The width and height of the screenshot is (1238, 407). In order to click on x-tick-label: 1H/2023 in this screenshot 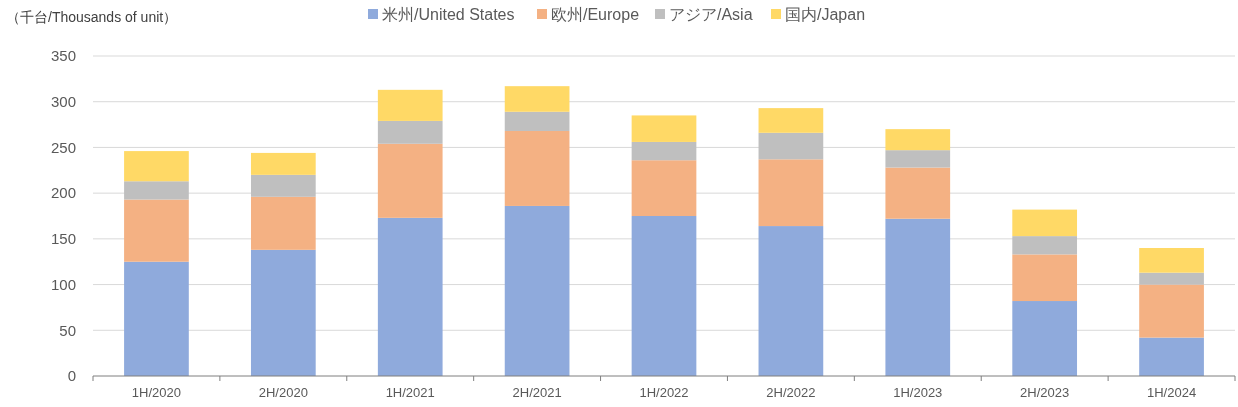, I will do `click(918, 392)`.